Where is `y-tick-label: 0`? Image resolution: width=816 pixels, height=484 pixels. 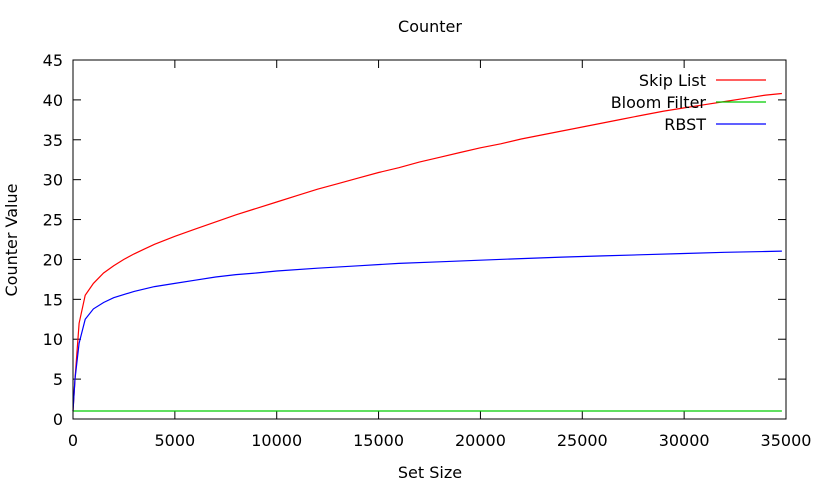 y-tick-label: 0 is located at coordinates (58, 419).